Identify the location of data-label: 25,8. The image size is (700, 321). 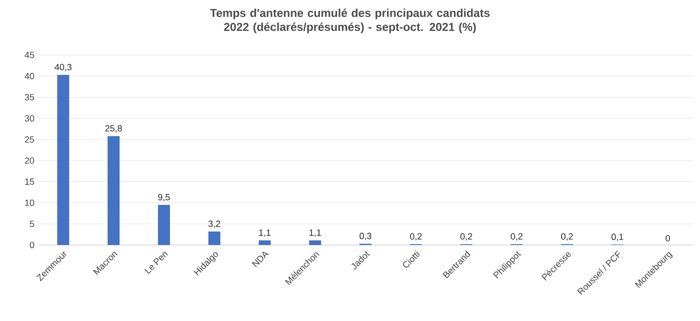
(113, 129).